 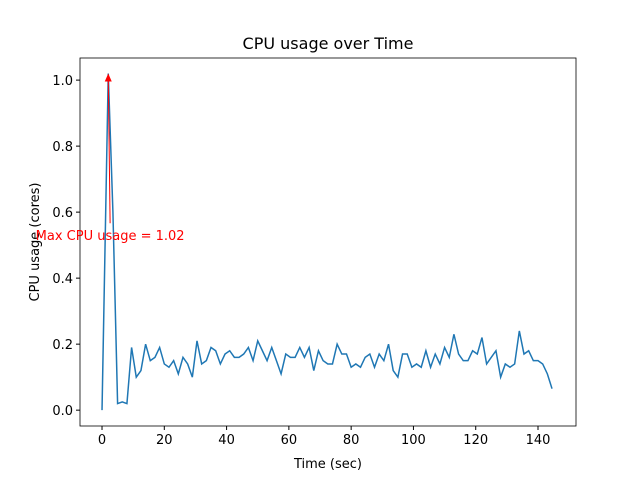 I want to click on annotation-arrow, so click(x=109, y=149).